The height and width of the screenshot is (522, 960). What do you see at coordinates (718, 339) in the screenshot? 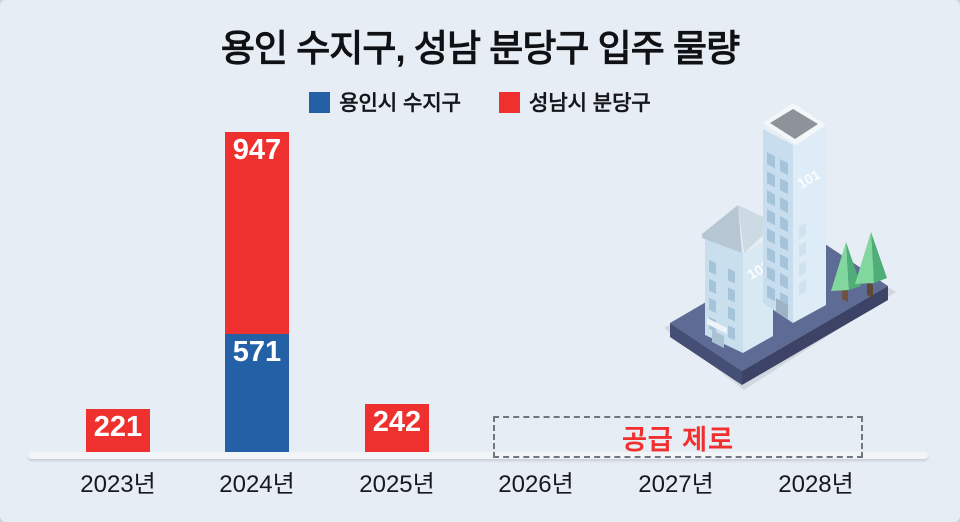
I see `entrance-door` at bounding box center [718, 339].